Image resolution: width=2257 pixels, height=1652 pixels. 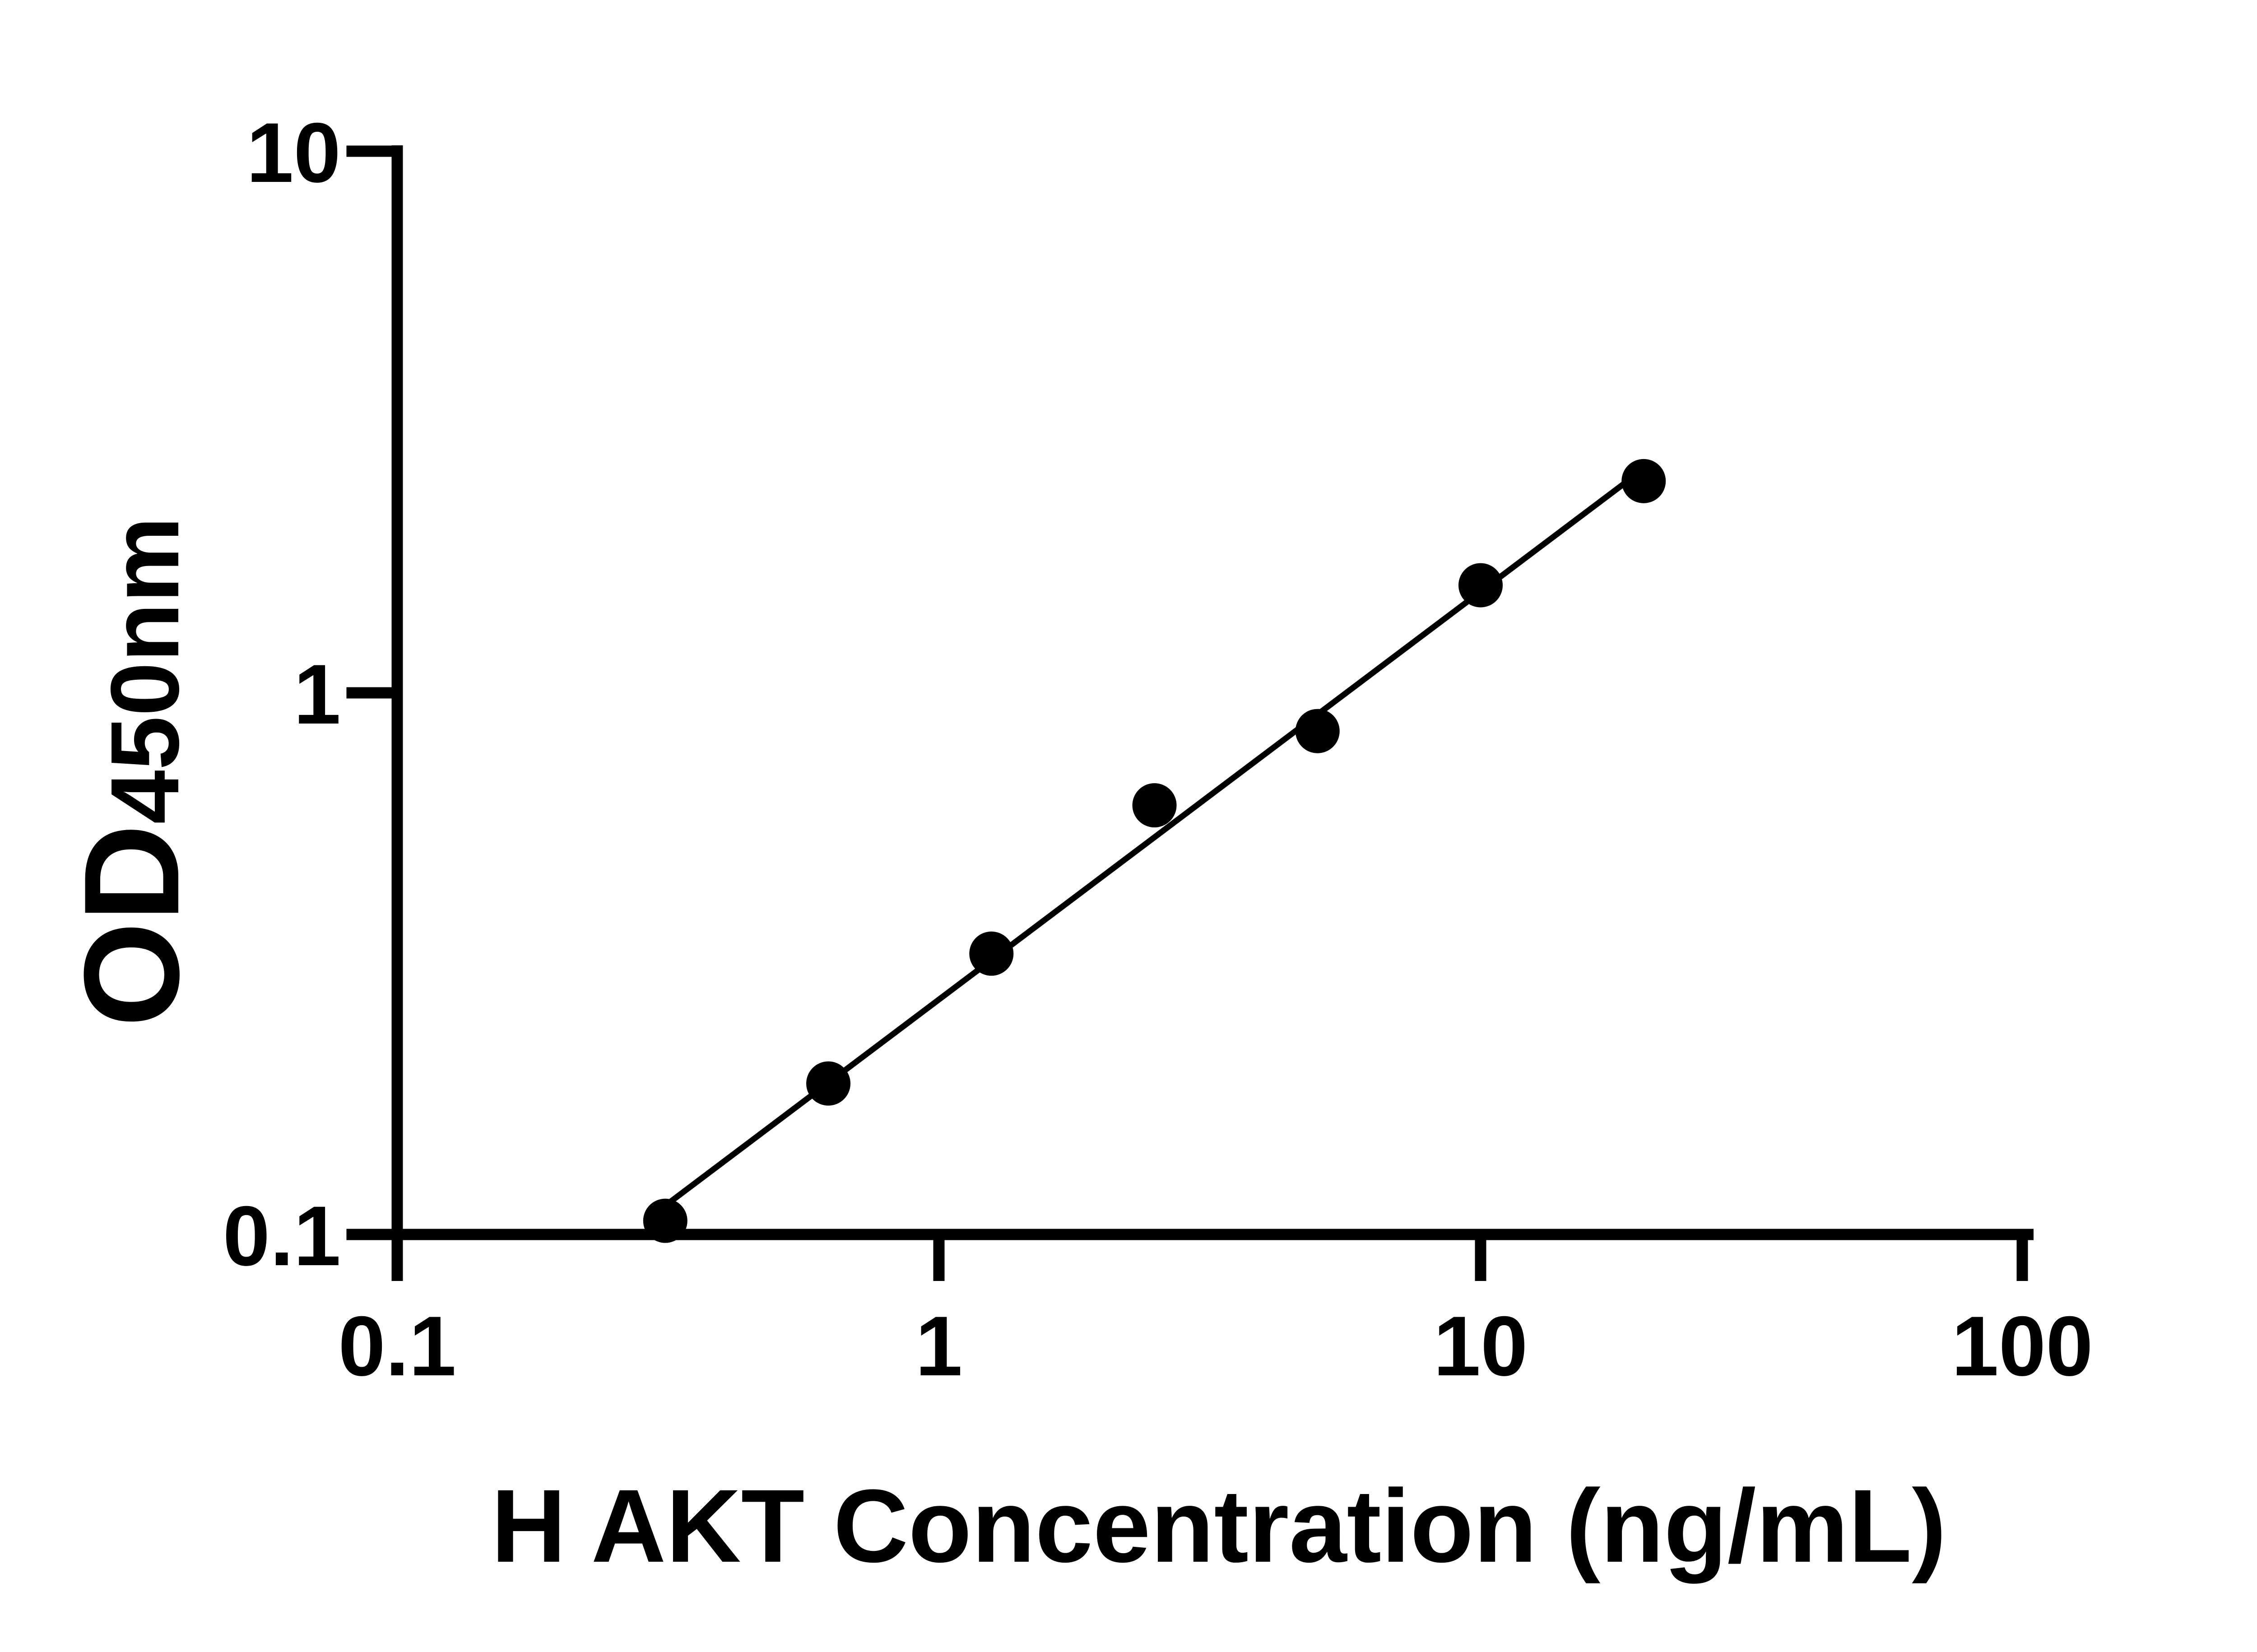 What do you see at coordinates (939, 1346) in the screenshot?
I see `x-tick-label: 1` at bounding box center [939, 1346].